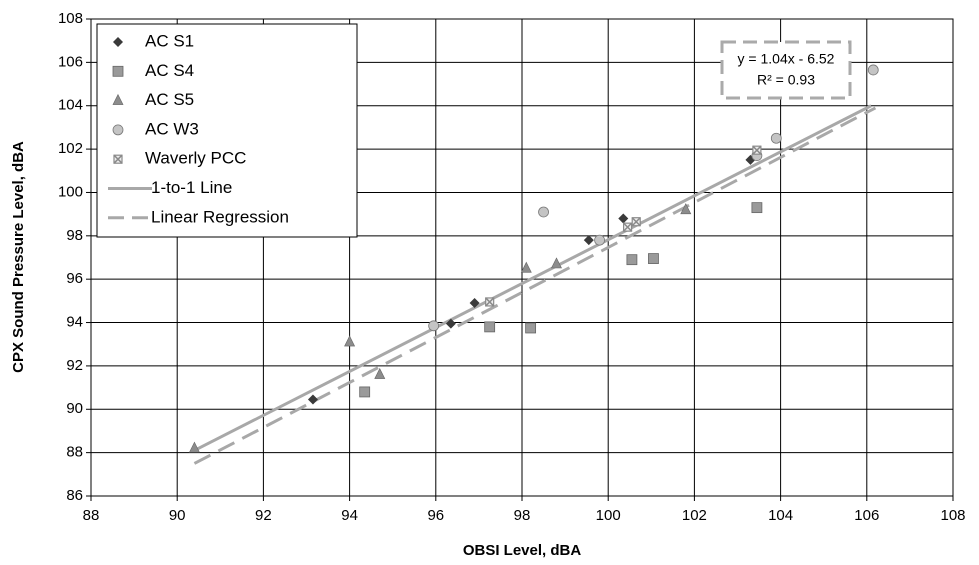 Image resolution: width=979 pixels, height=565 pixels. I want to click on x-tick-label: 106, so click(866, 515).